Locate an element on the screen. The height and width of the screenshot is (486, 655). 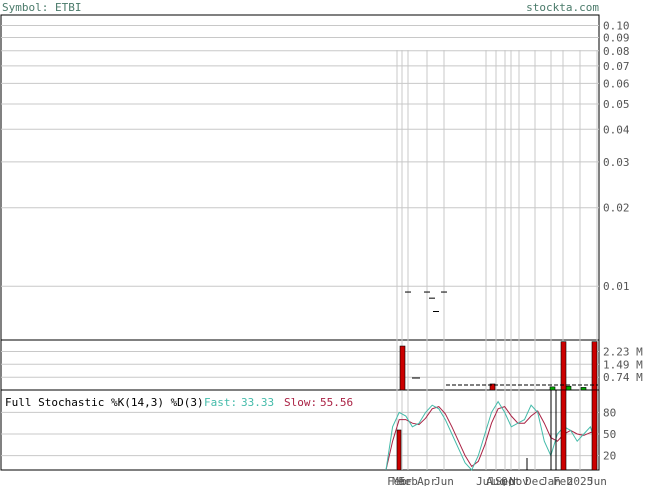
fast-value: 33.33 is located at coordinates (257, 402).